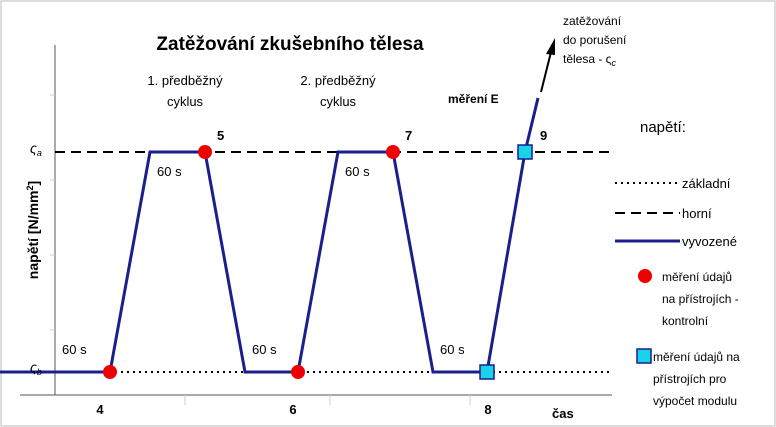  Describe the element at coordinates (338, 91) in the screenshot. I see `cycle2: 2. předběžný cyklus` at that location.